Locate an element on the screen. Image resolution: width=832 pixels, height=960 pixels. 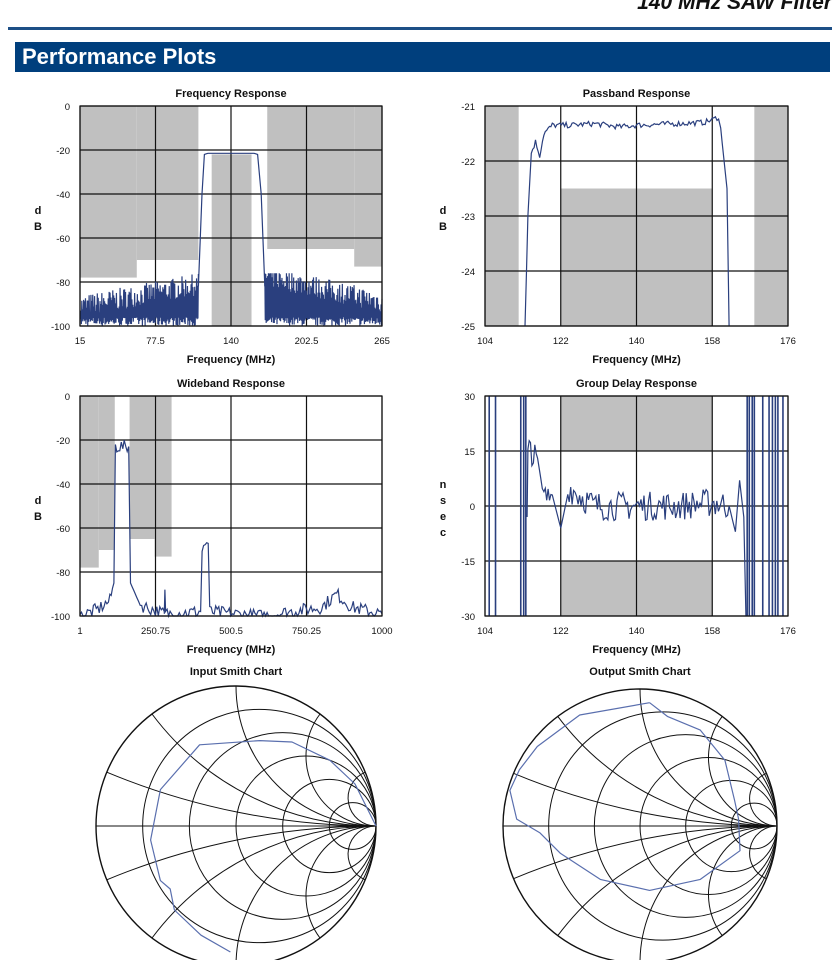
y-tick-label: -24 is located at coordinates (468, 272).